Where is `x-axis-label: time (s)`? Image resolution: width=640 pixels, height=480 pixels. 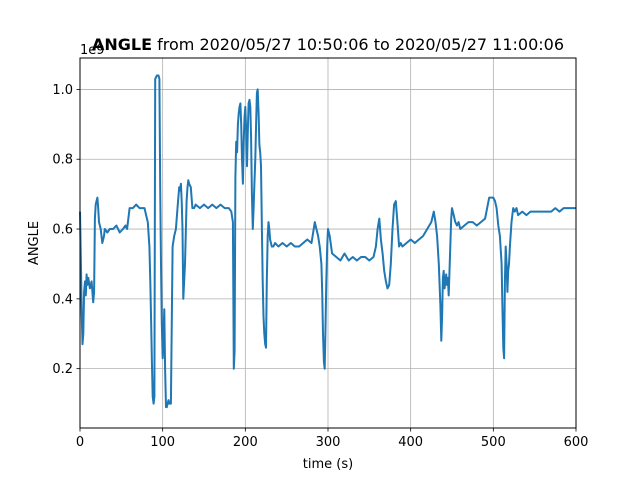
x-axis-label: time (s) is located at coordinates (328, 464).